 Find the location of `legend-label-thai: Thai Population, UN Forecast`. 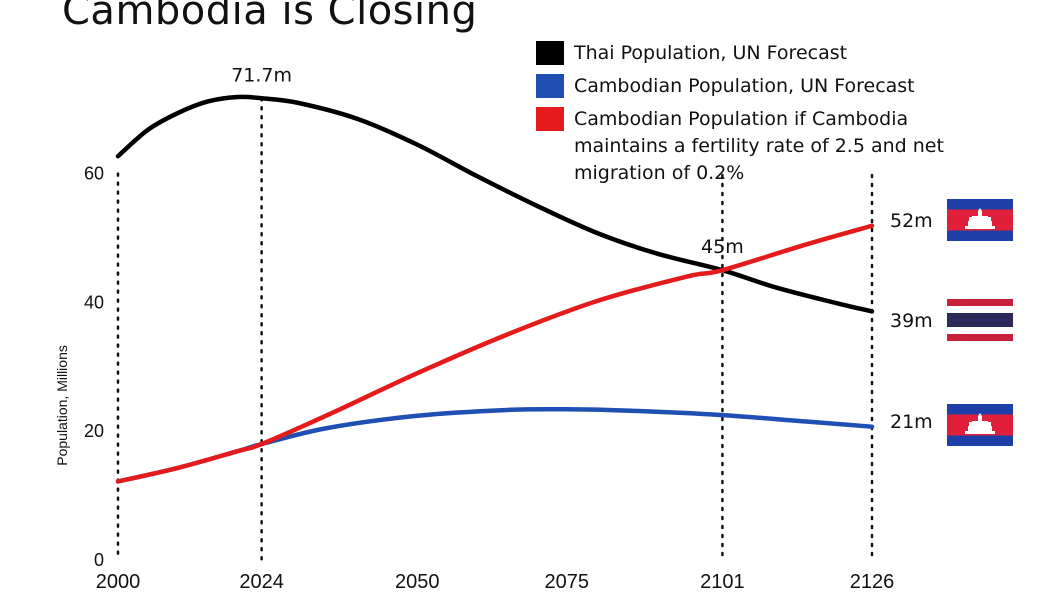

legend-label-thai: Thai Population, UN Forecast is located at coordinates (711, 53).